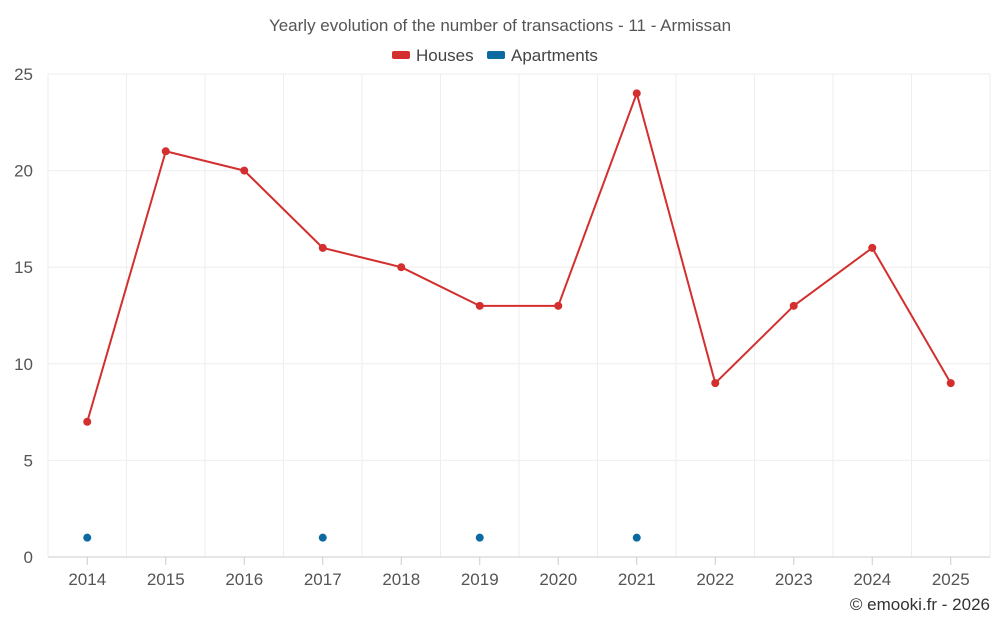  I want to click on y-tick-label: 15, so click(23, 267).